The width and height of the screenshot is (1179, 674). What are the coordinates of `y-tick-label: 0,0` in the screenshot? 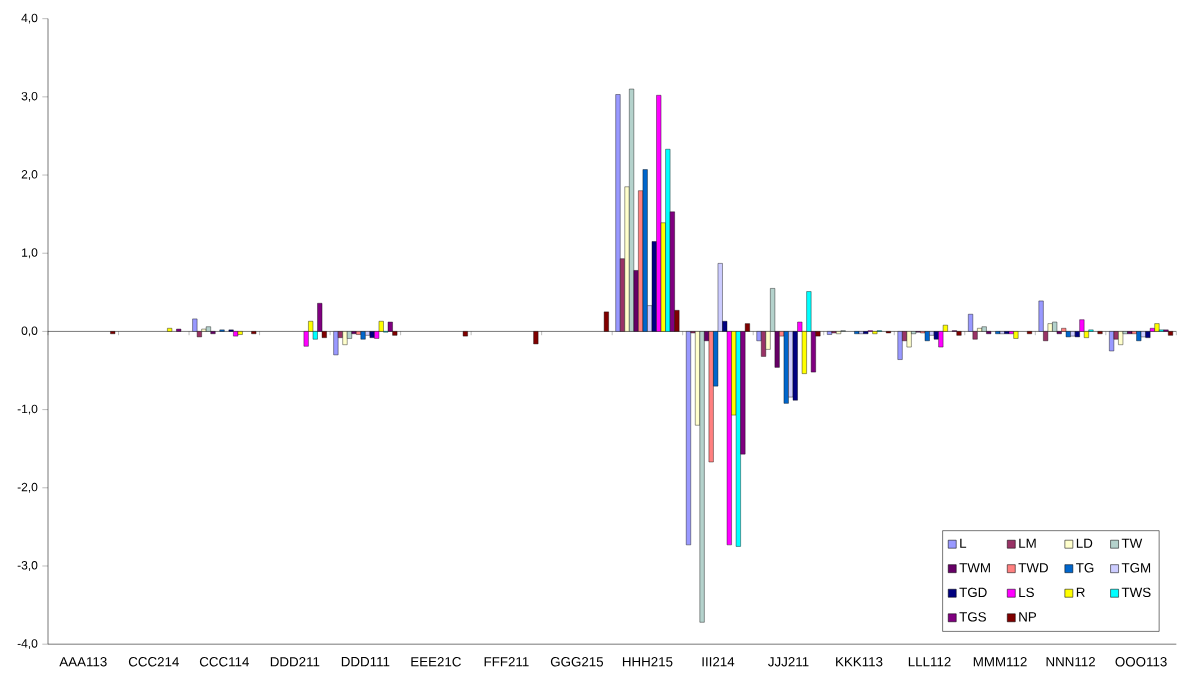 It's located at (29, 331).